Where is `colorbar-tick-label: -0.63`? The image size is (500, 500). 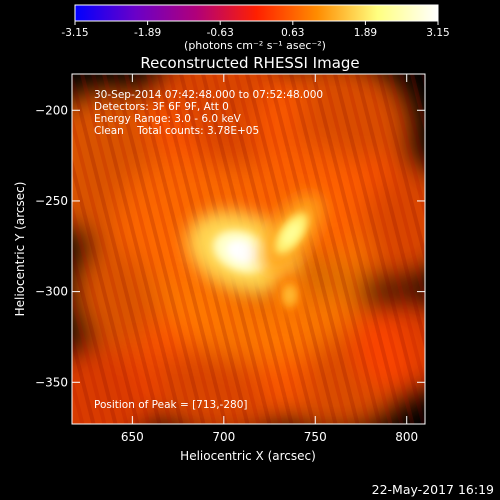
colorbar-tick-label: -0.63 is located at coordinates (220, 33).